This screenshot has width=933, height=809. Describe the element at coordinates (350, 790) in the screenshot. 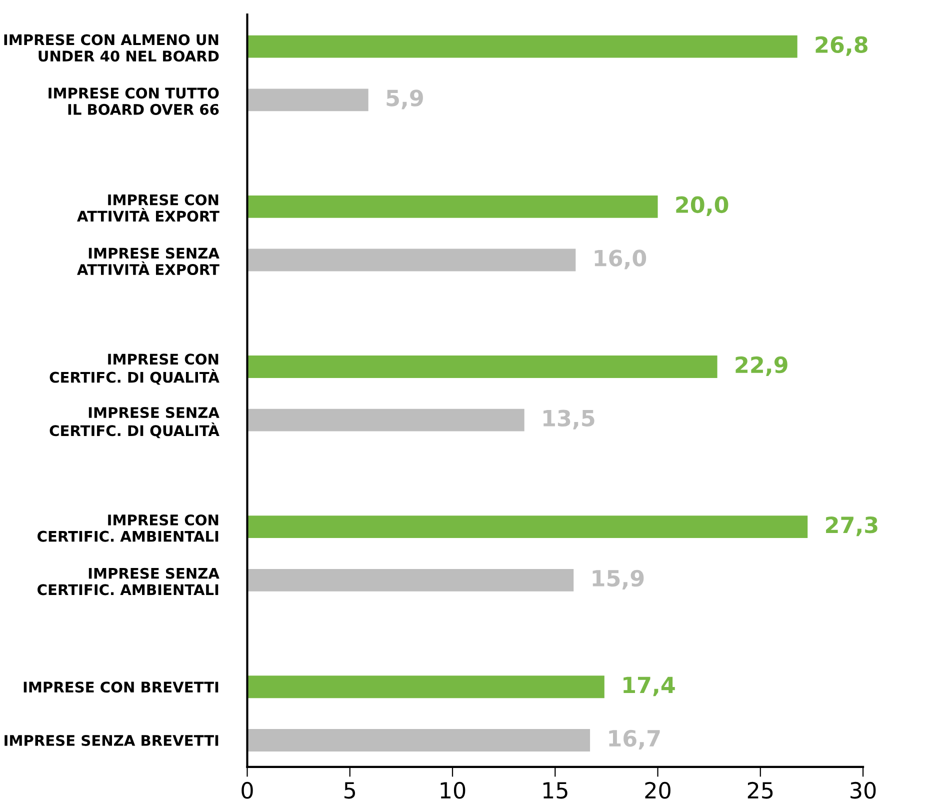

I see `x-tick-label: 5` at that location.